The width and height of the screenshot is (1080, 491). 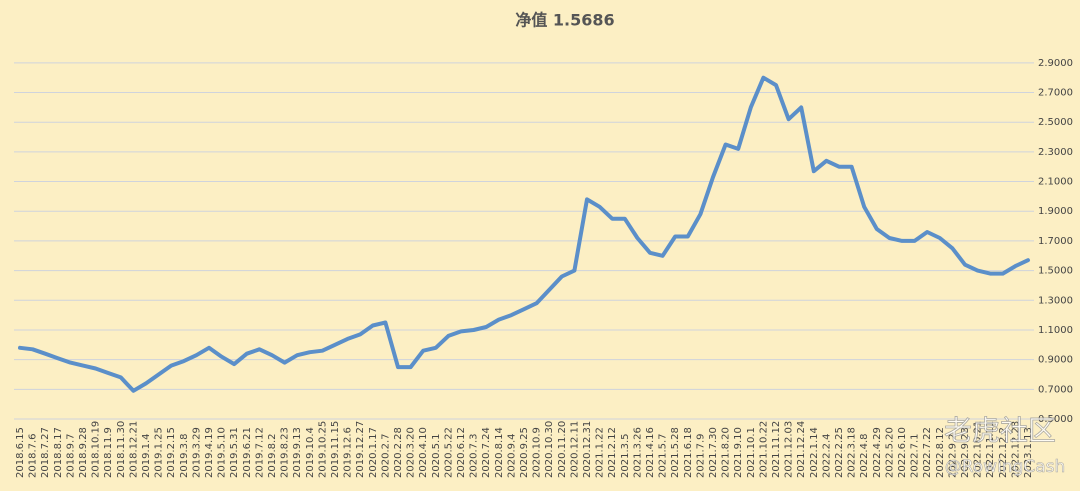 I want to click on x-tick-label: 2022.6.10, so click(x=902, y=452).